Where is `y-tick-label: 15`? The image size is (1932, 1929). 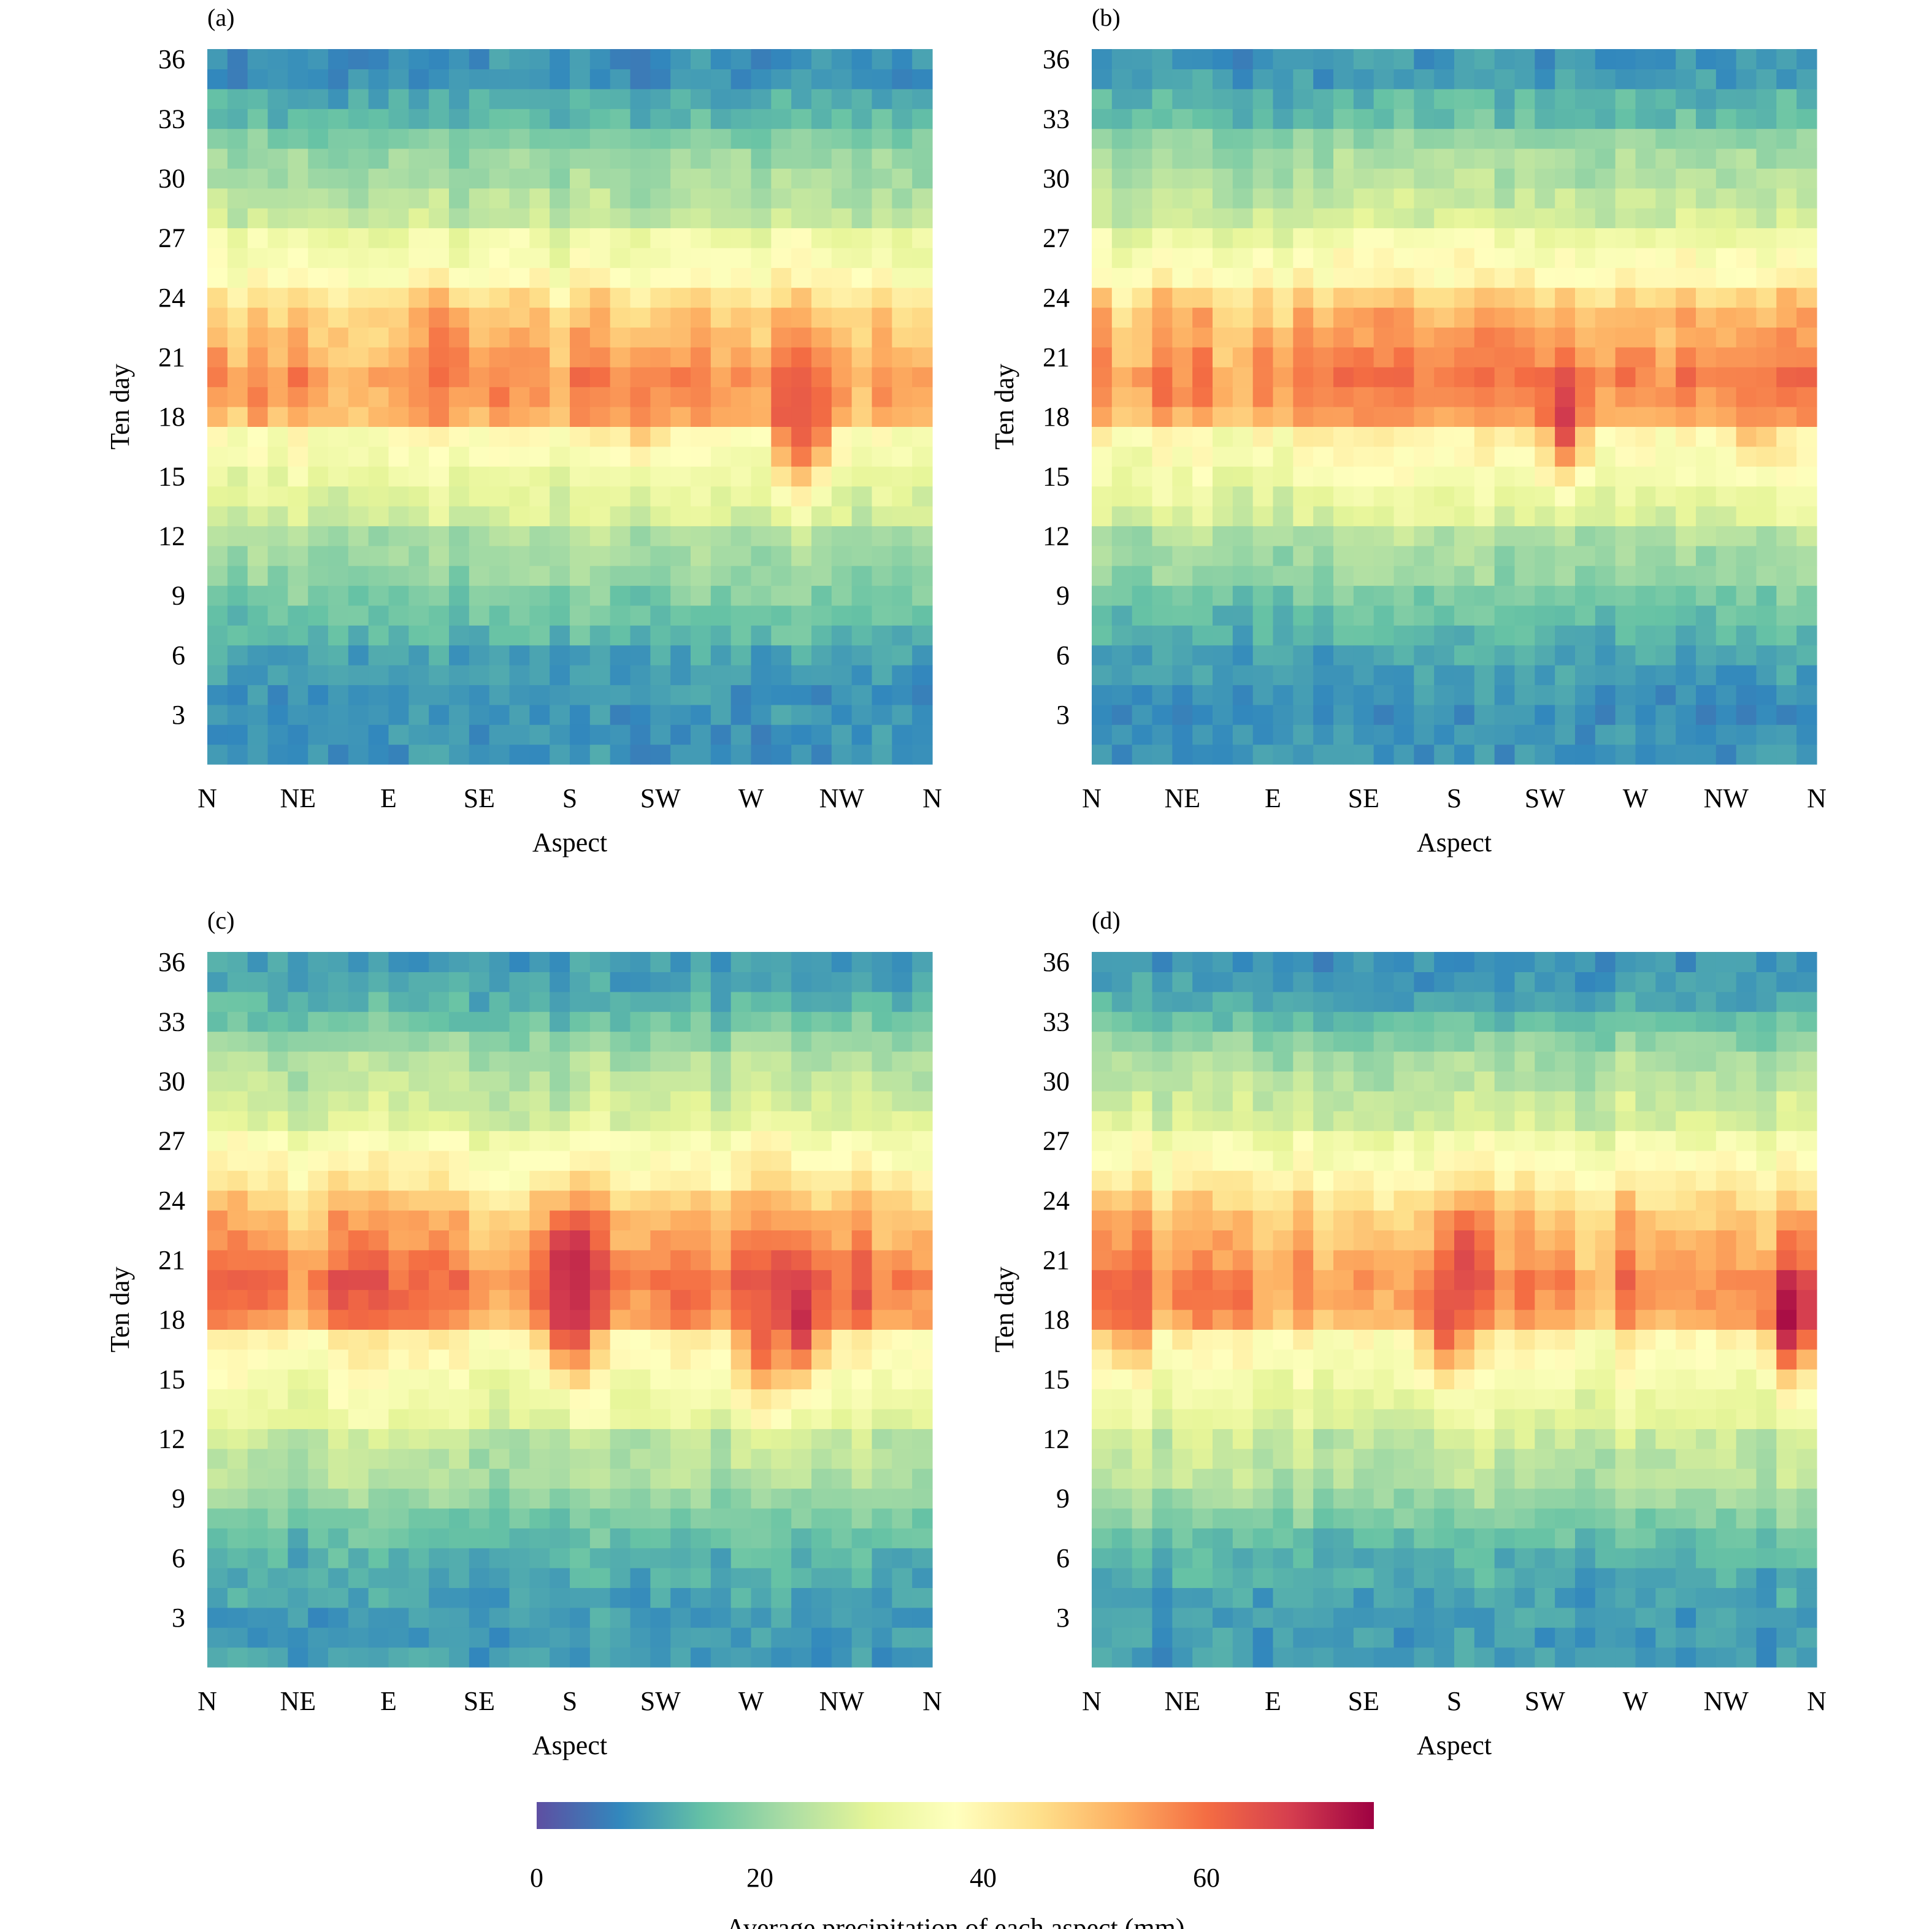
y-tick-label: 15 is located at coordinates (171, 476).